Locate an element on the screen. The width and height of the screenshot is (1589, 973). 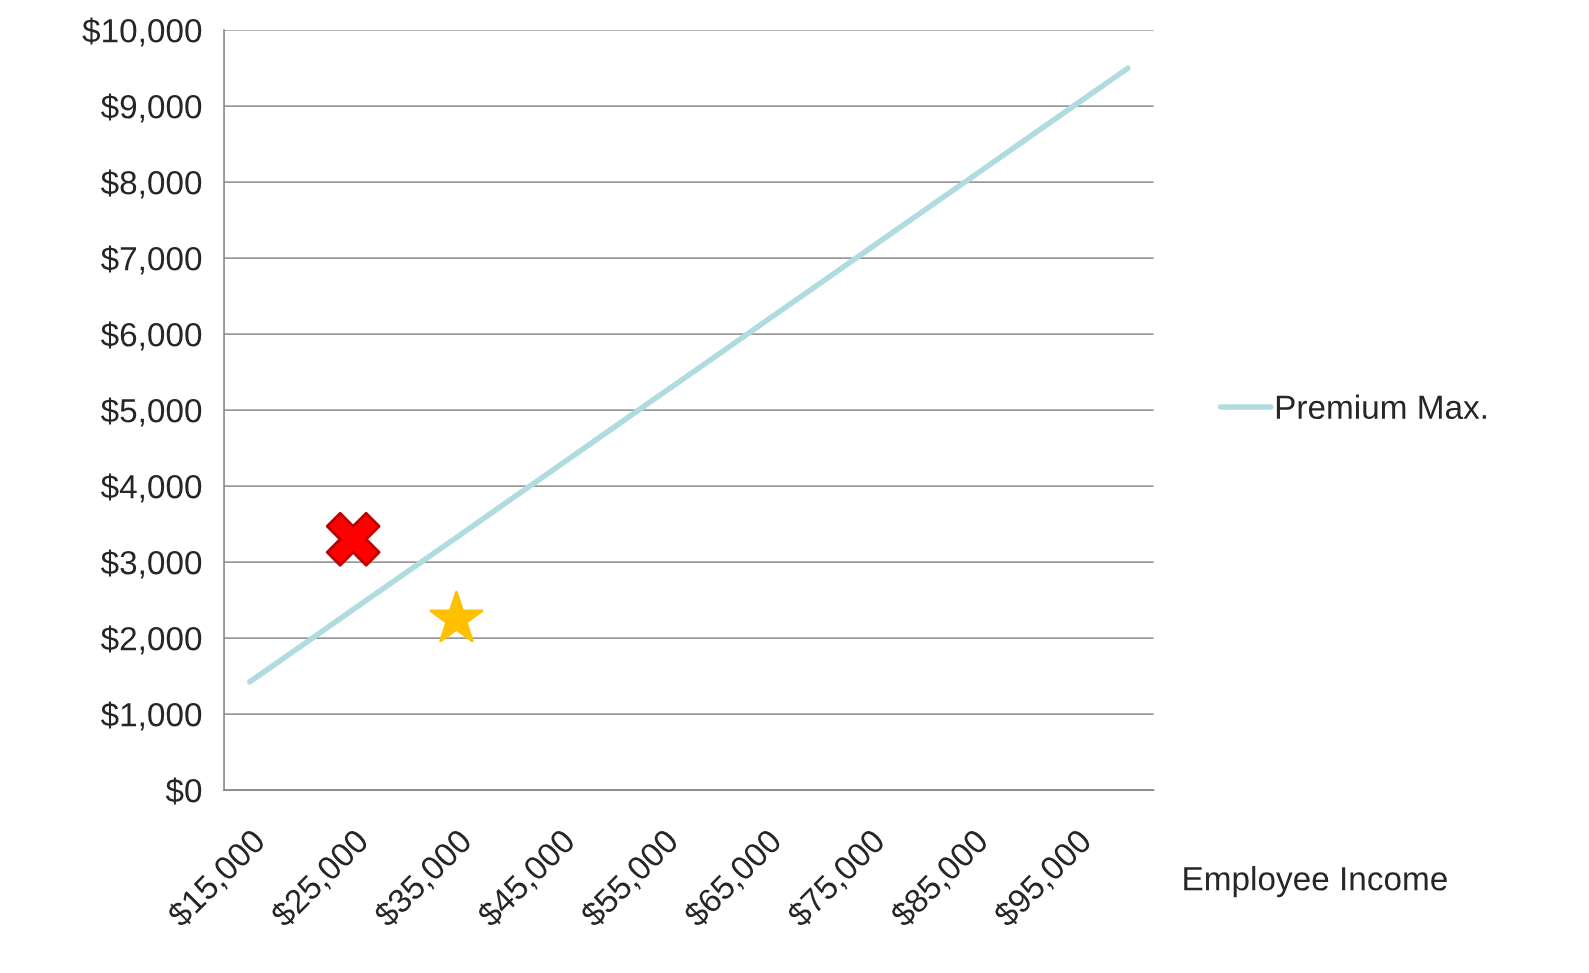
y-tick-label: $9,000 is located at coordinates (151, 108).